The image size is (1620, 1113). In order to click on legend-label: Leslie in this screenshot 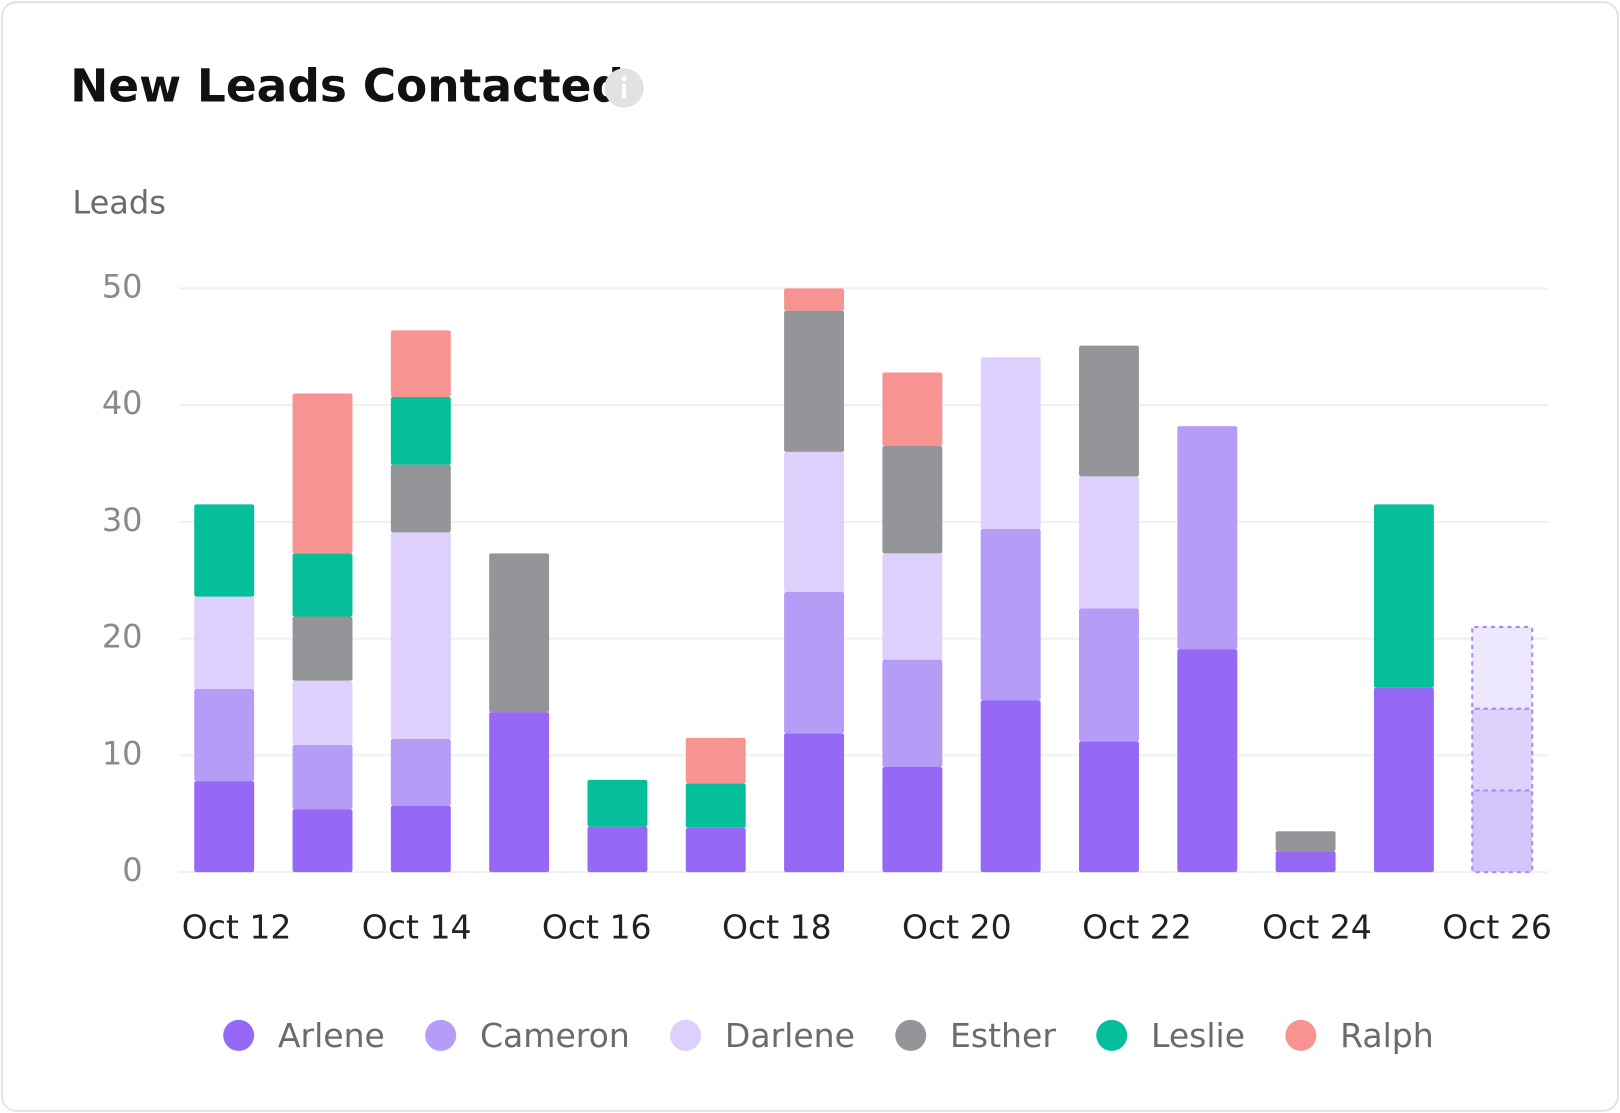, I will do `click(1198, 1035)`.